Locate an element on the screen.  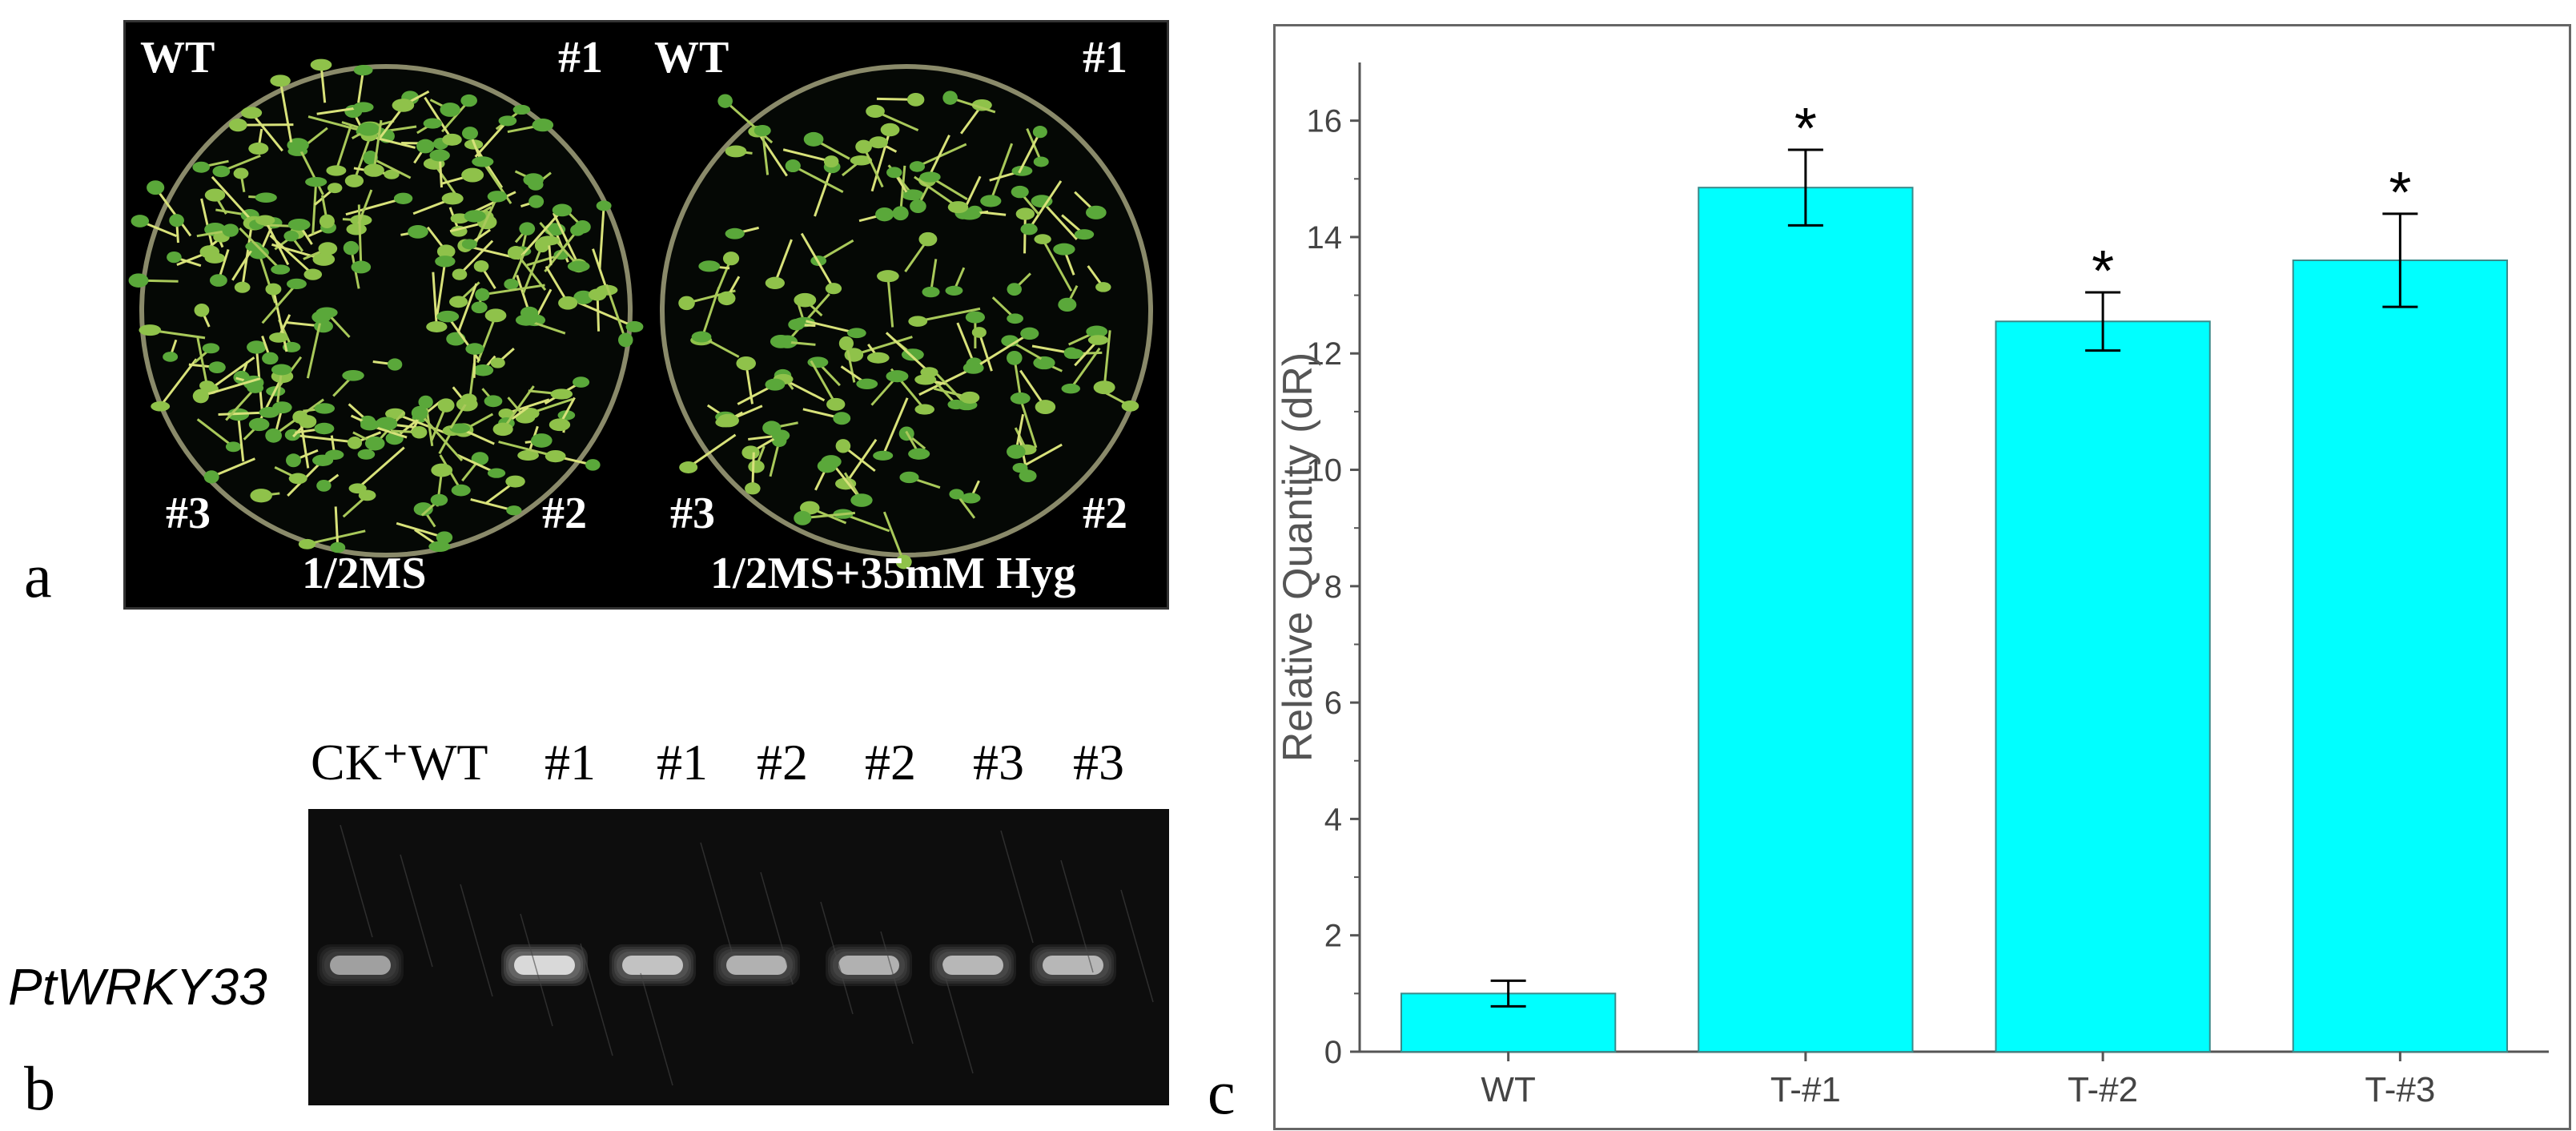
y-tick-label: 14 is located at coordinates (1325, 238).